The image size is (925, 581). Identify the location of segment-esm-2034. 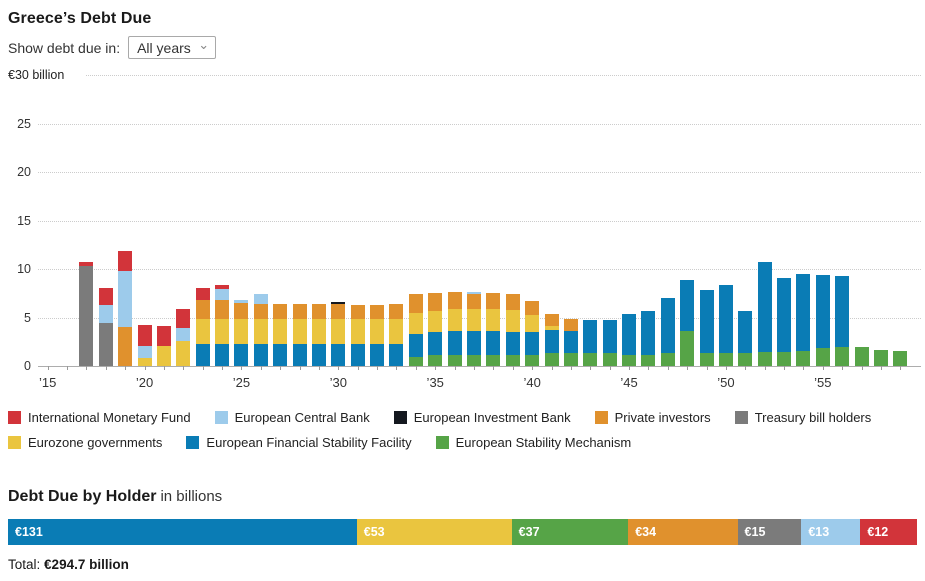
(415, 361).